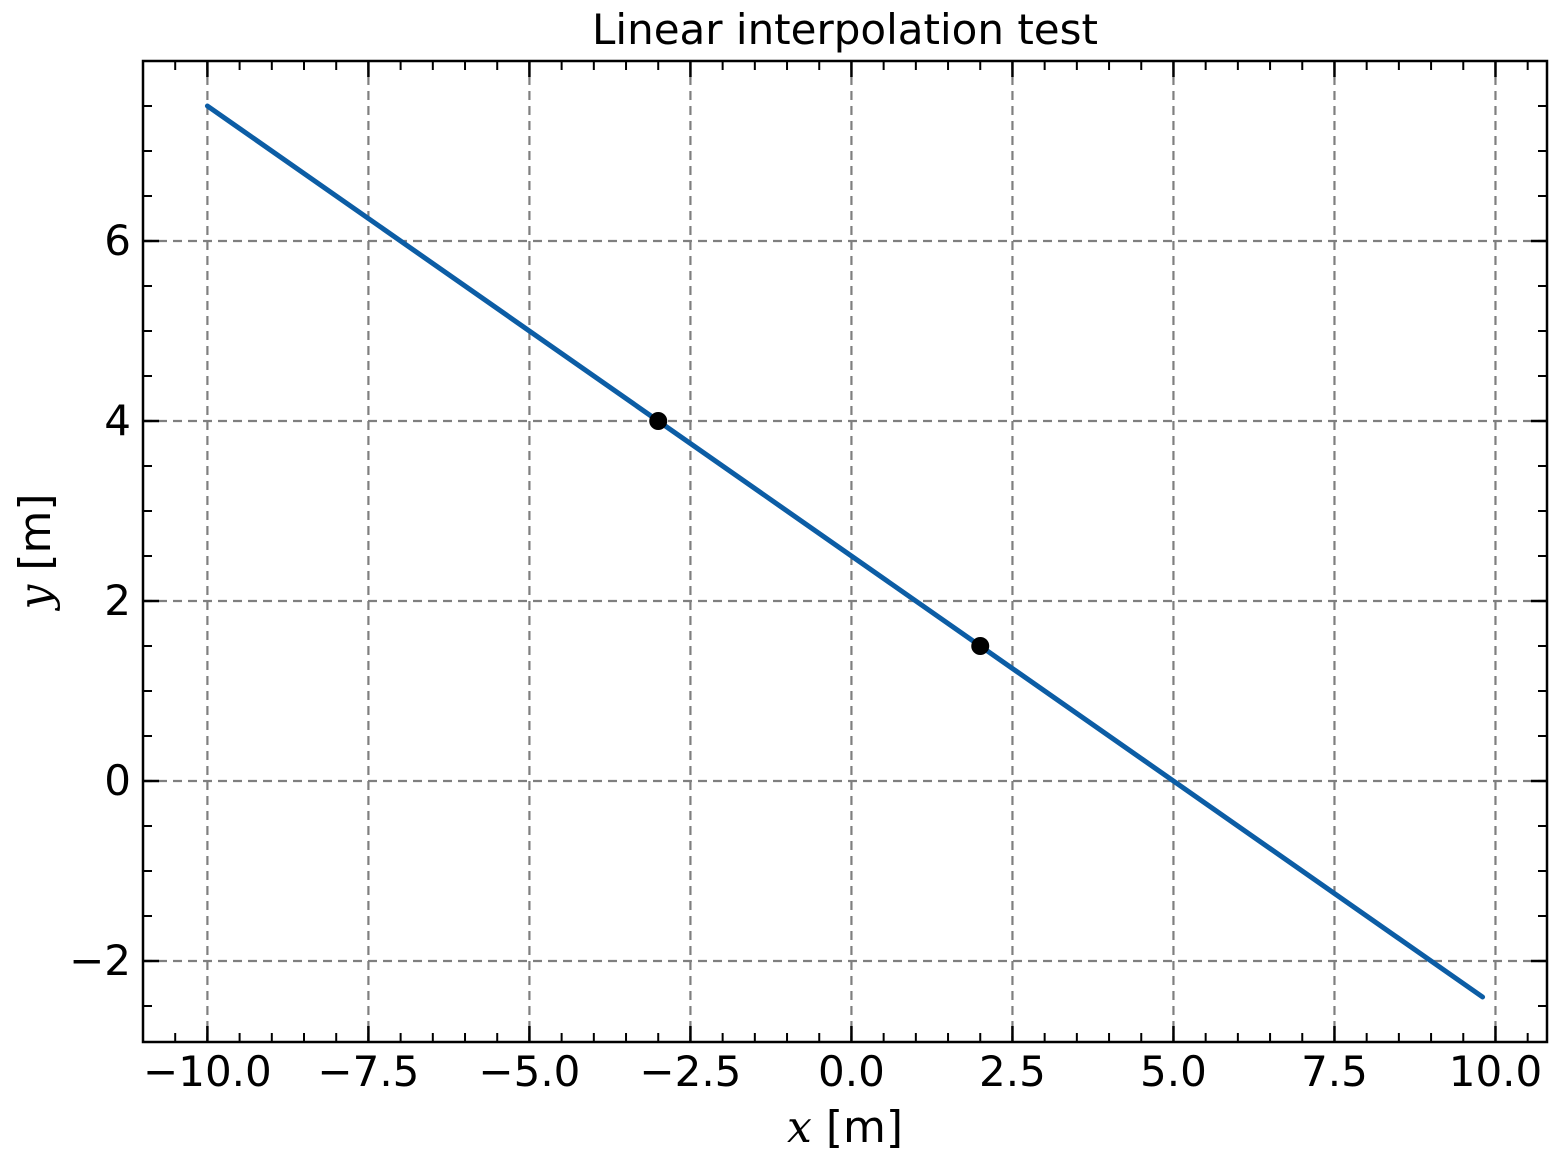  I want to click on y-tick-label: −2, so click(100, 960).